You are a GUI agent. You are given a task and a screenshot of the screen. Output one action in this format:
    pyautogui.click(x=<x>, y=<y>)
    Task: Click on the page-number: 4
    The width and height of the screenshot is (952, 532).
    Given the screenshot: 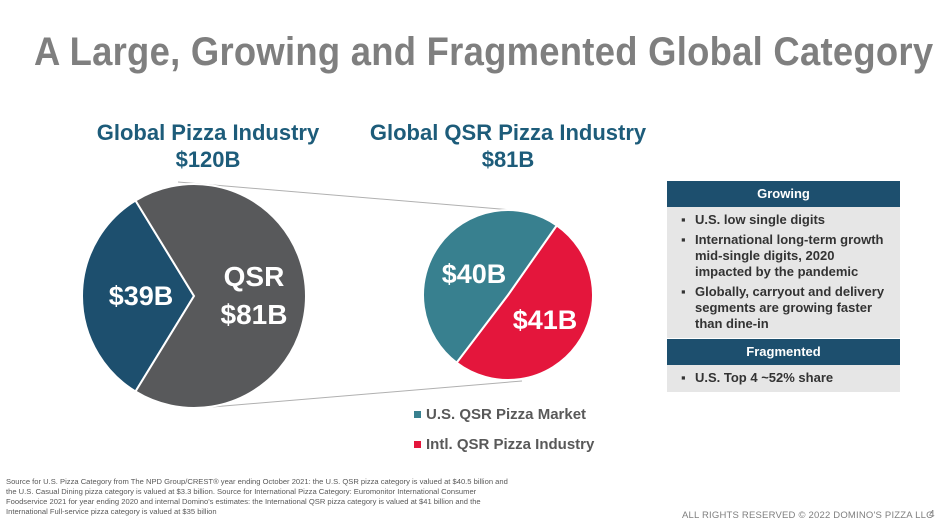 What is the action you would take?
    pyautogui.click(x=932, y=514)
    